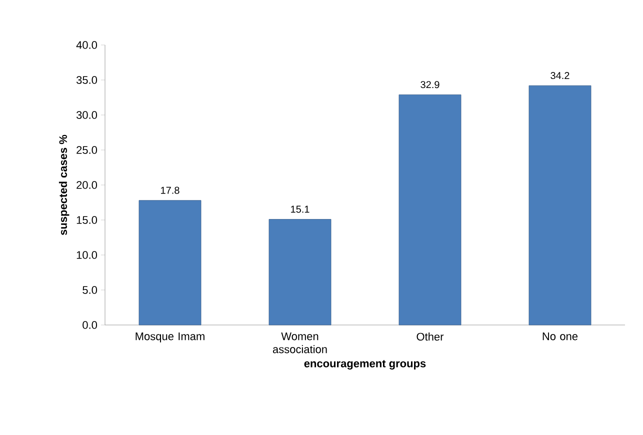  What do you see at coordinates (90, 290) in the screenshot?
I see `y-tick-label: 5.0` at bounding box center [90, 290].